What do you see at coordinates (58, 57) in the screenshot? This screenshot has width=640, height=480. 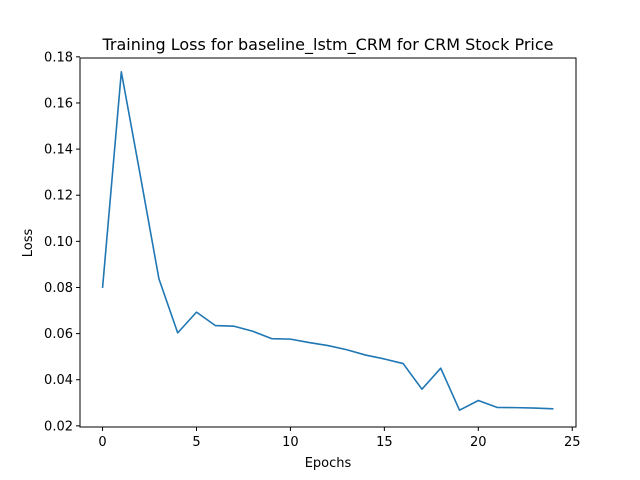 I see `y-tick-label: 0.18` at bounding box center [58, 57].